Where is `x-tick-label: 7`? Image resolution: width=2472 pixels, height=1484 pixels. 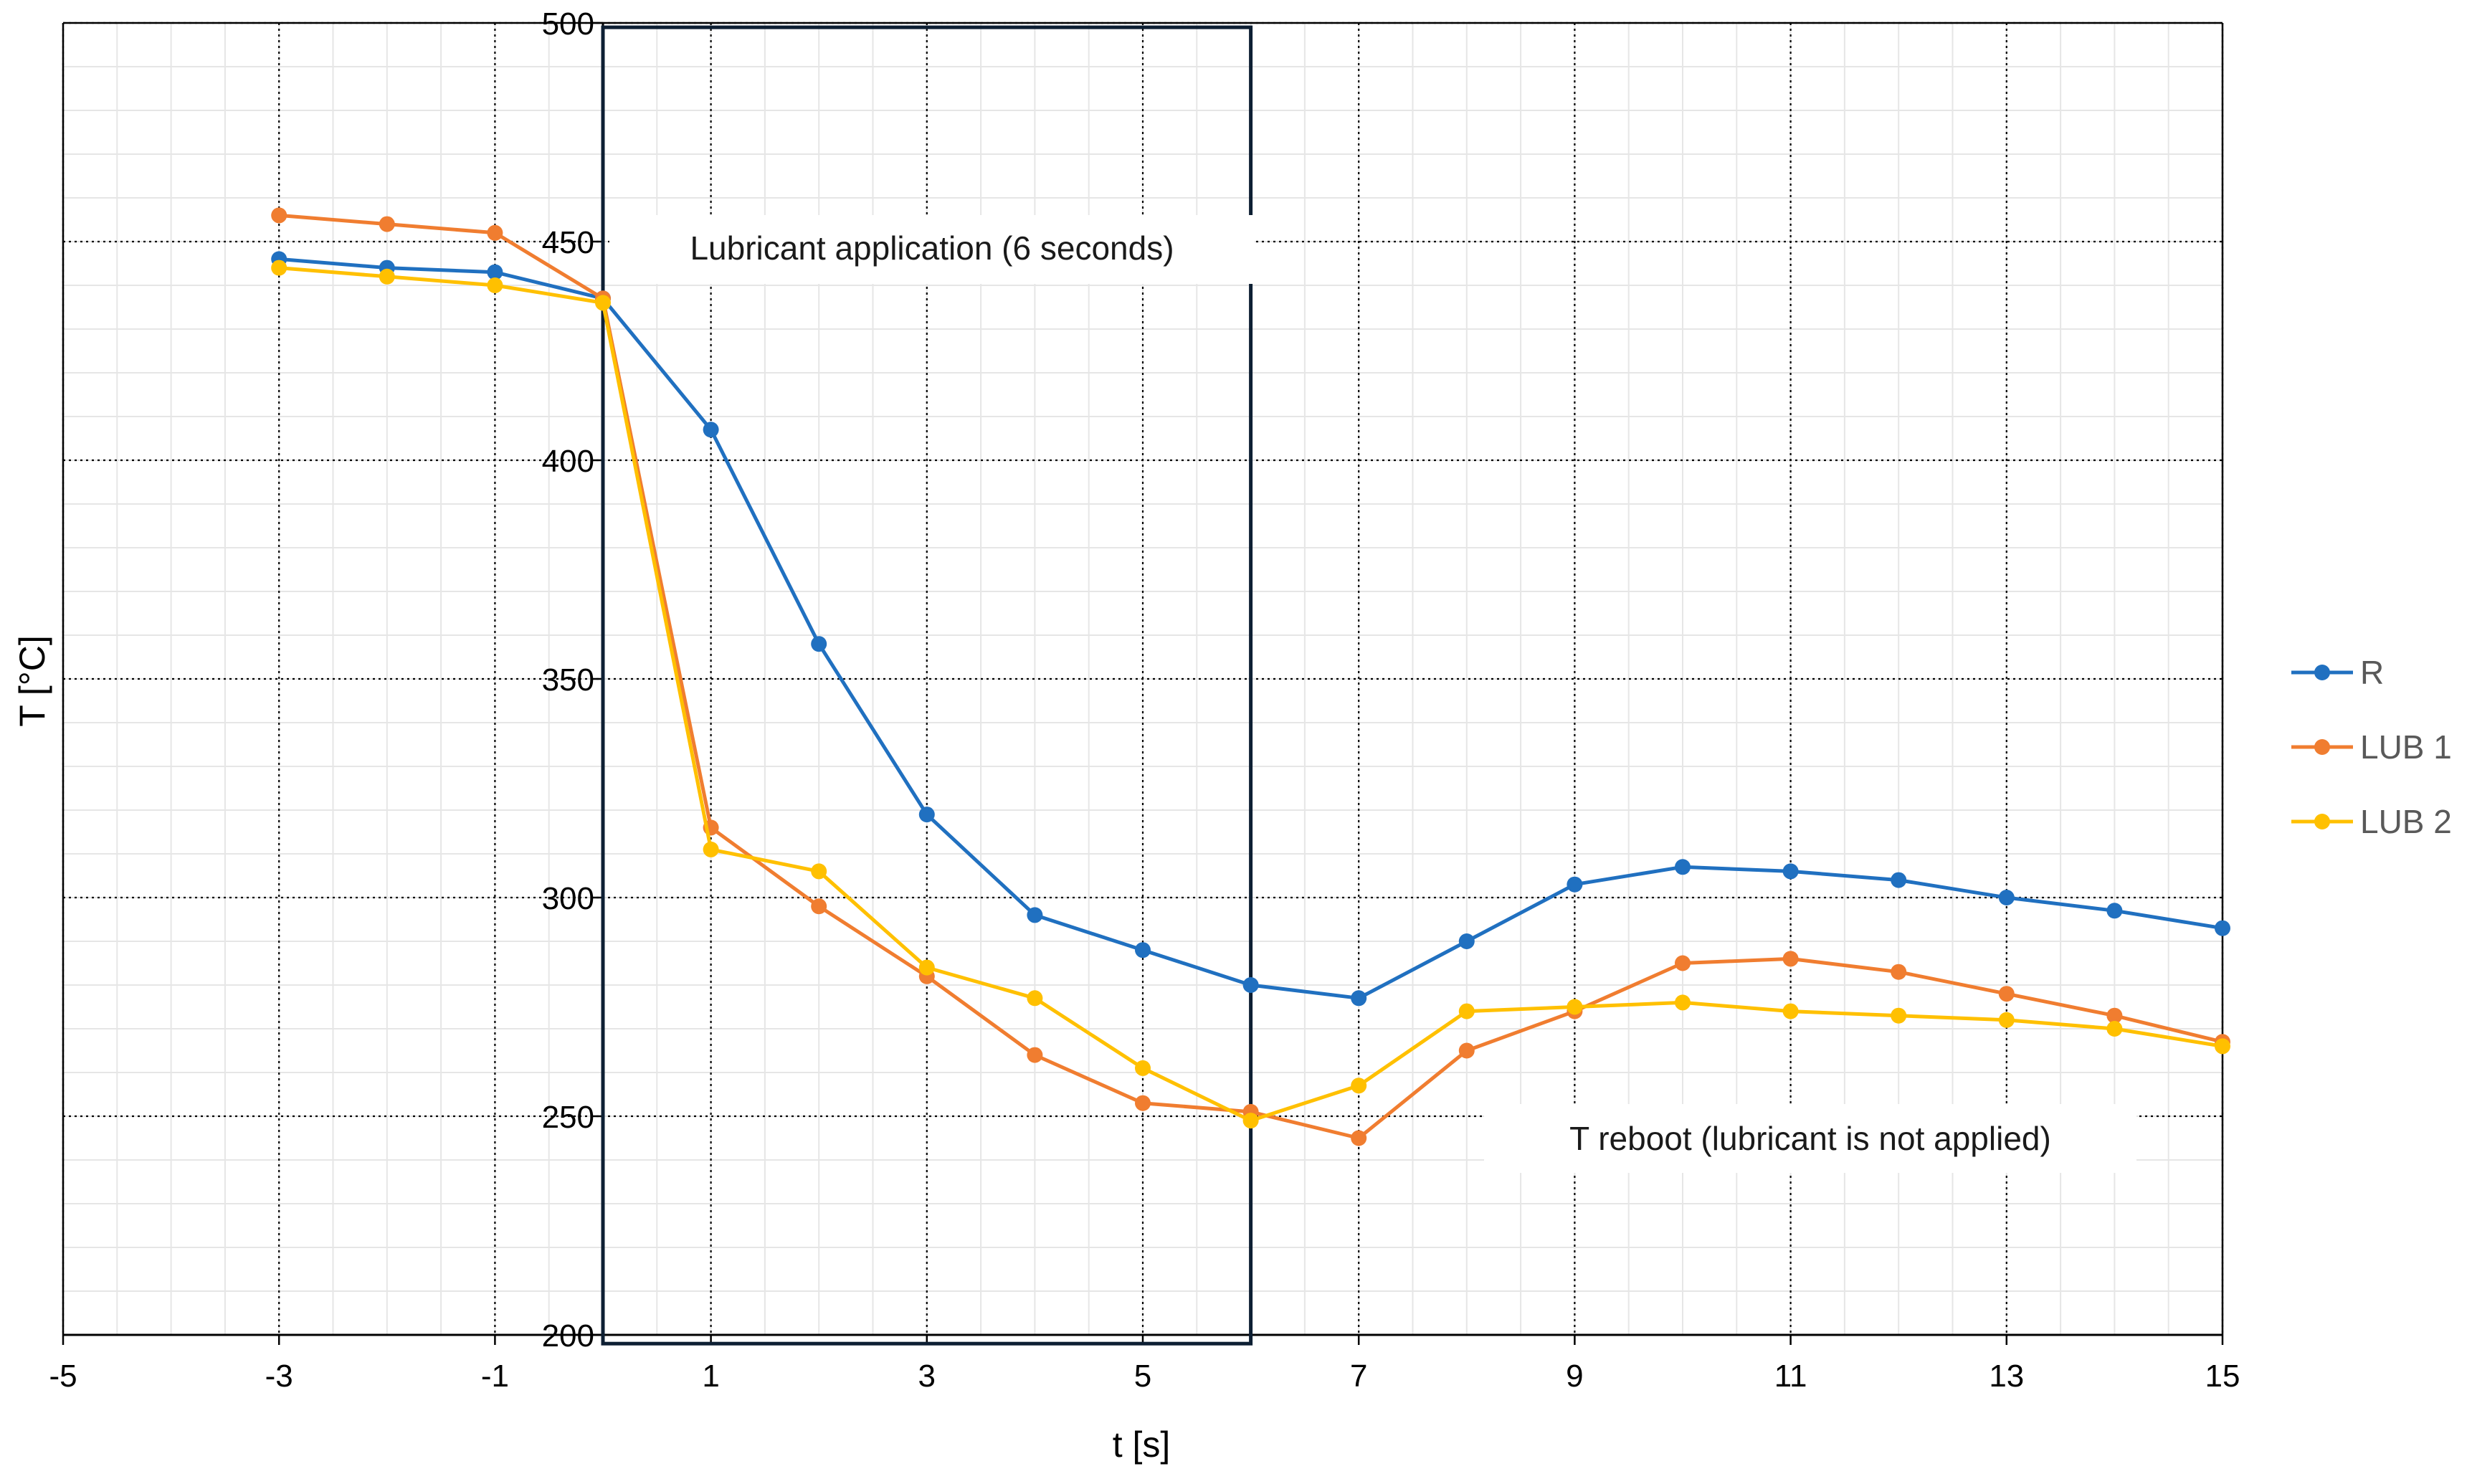 x-tick-label: 7 is located at coordinates (1358, 1377).